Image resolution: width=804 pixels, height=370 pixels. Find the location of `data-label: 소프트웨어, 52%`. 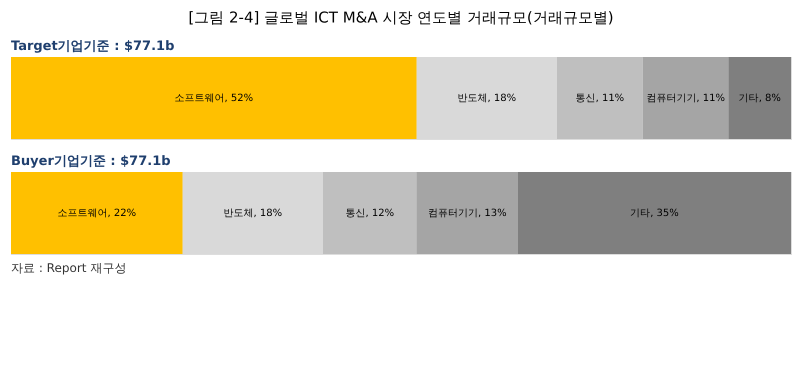

data-label: 소프트웨어, 52% is located at coordinates (214, 98).